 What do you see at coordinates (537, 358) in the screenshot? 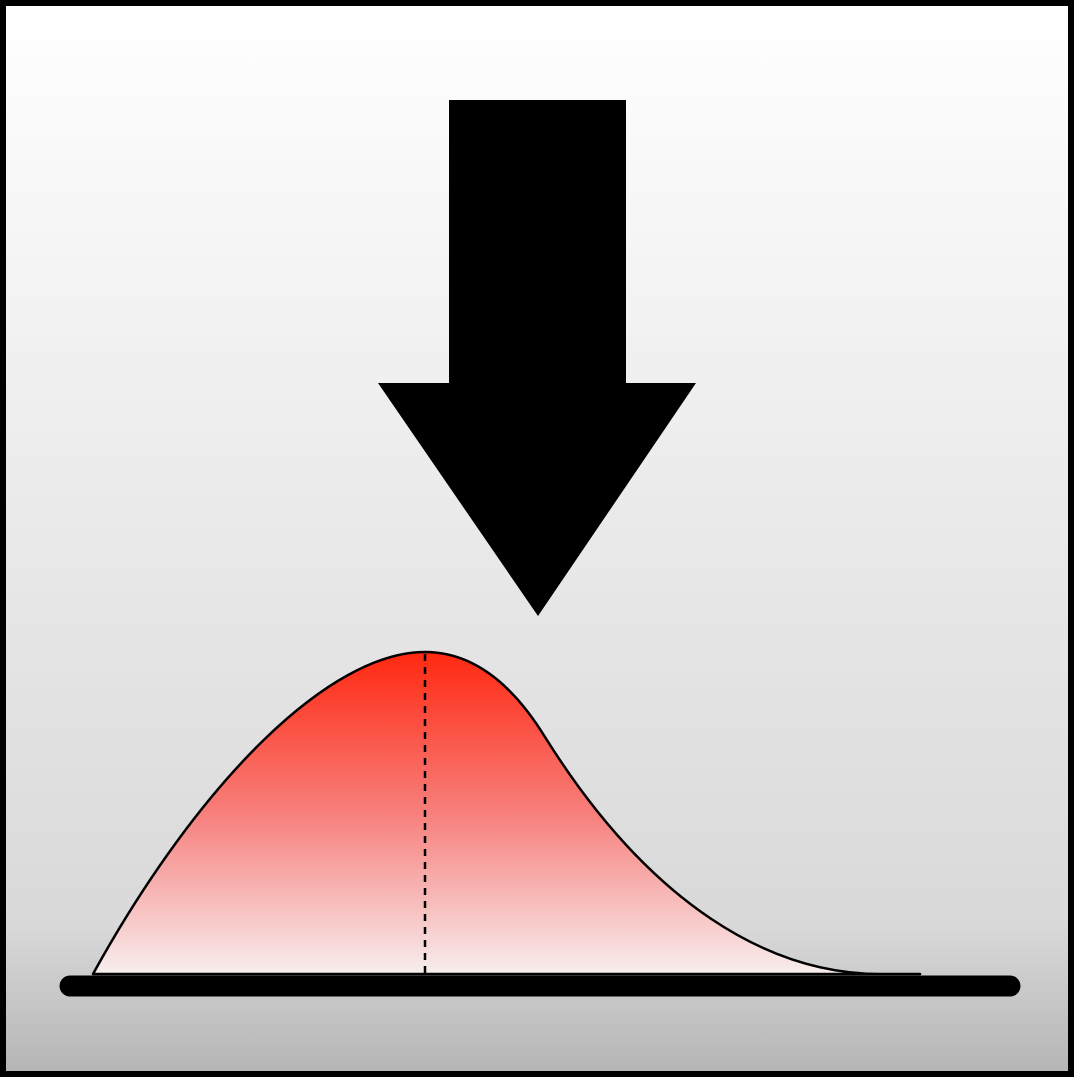
I see `down-arrow-icon` at bounding box center [537, 358].